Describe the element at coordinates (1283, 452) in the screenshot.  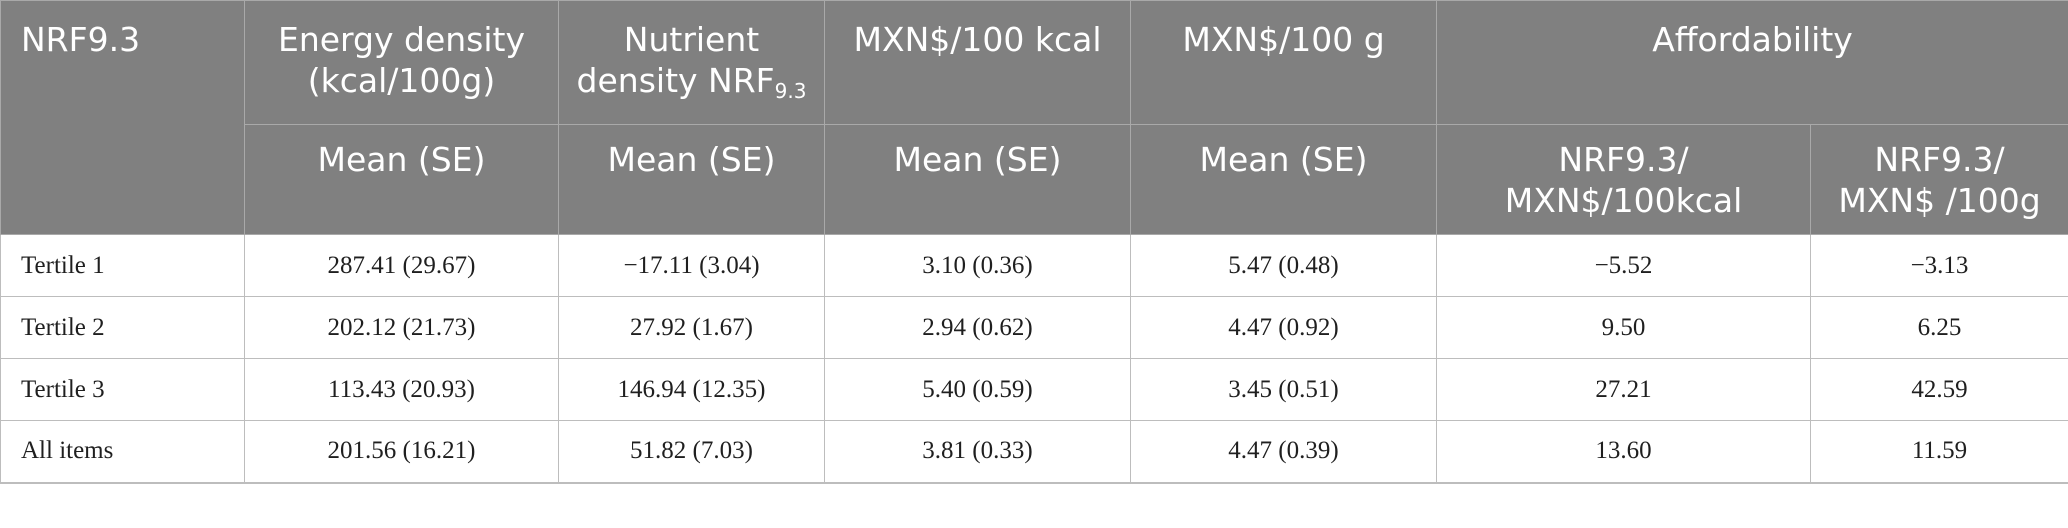
I see `cell-per-g: 4.47 (0.39)` at that location.